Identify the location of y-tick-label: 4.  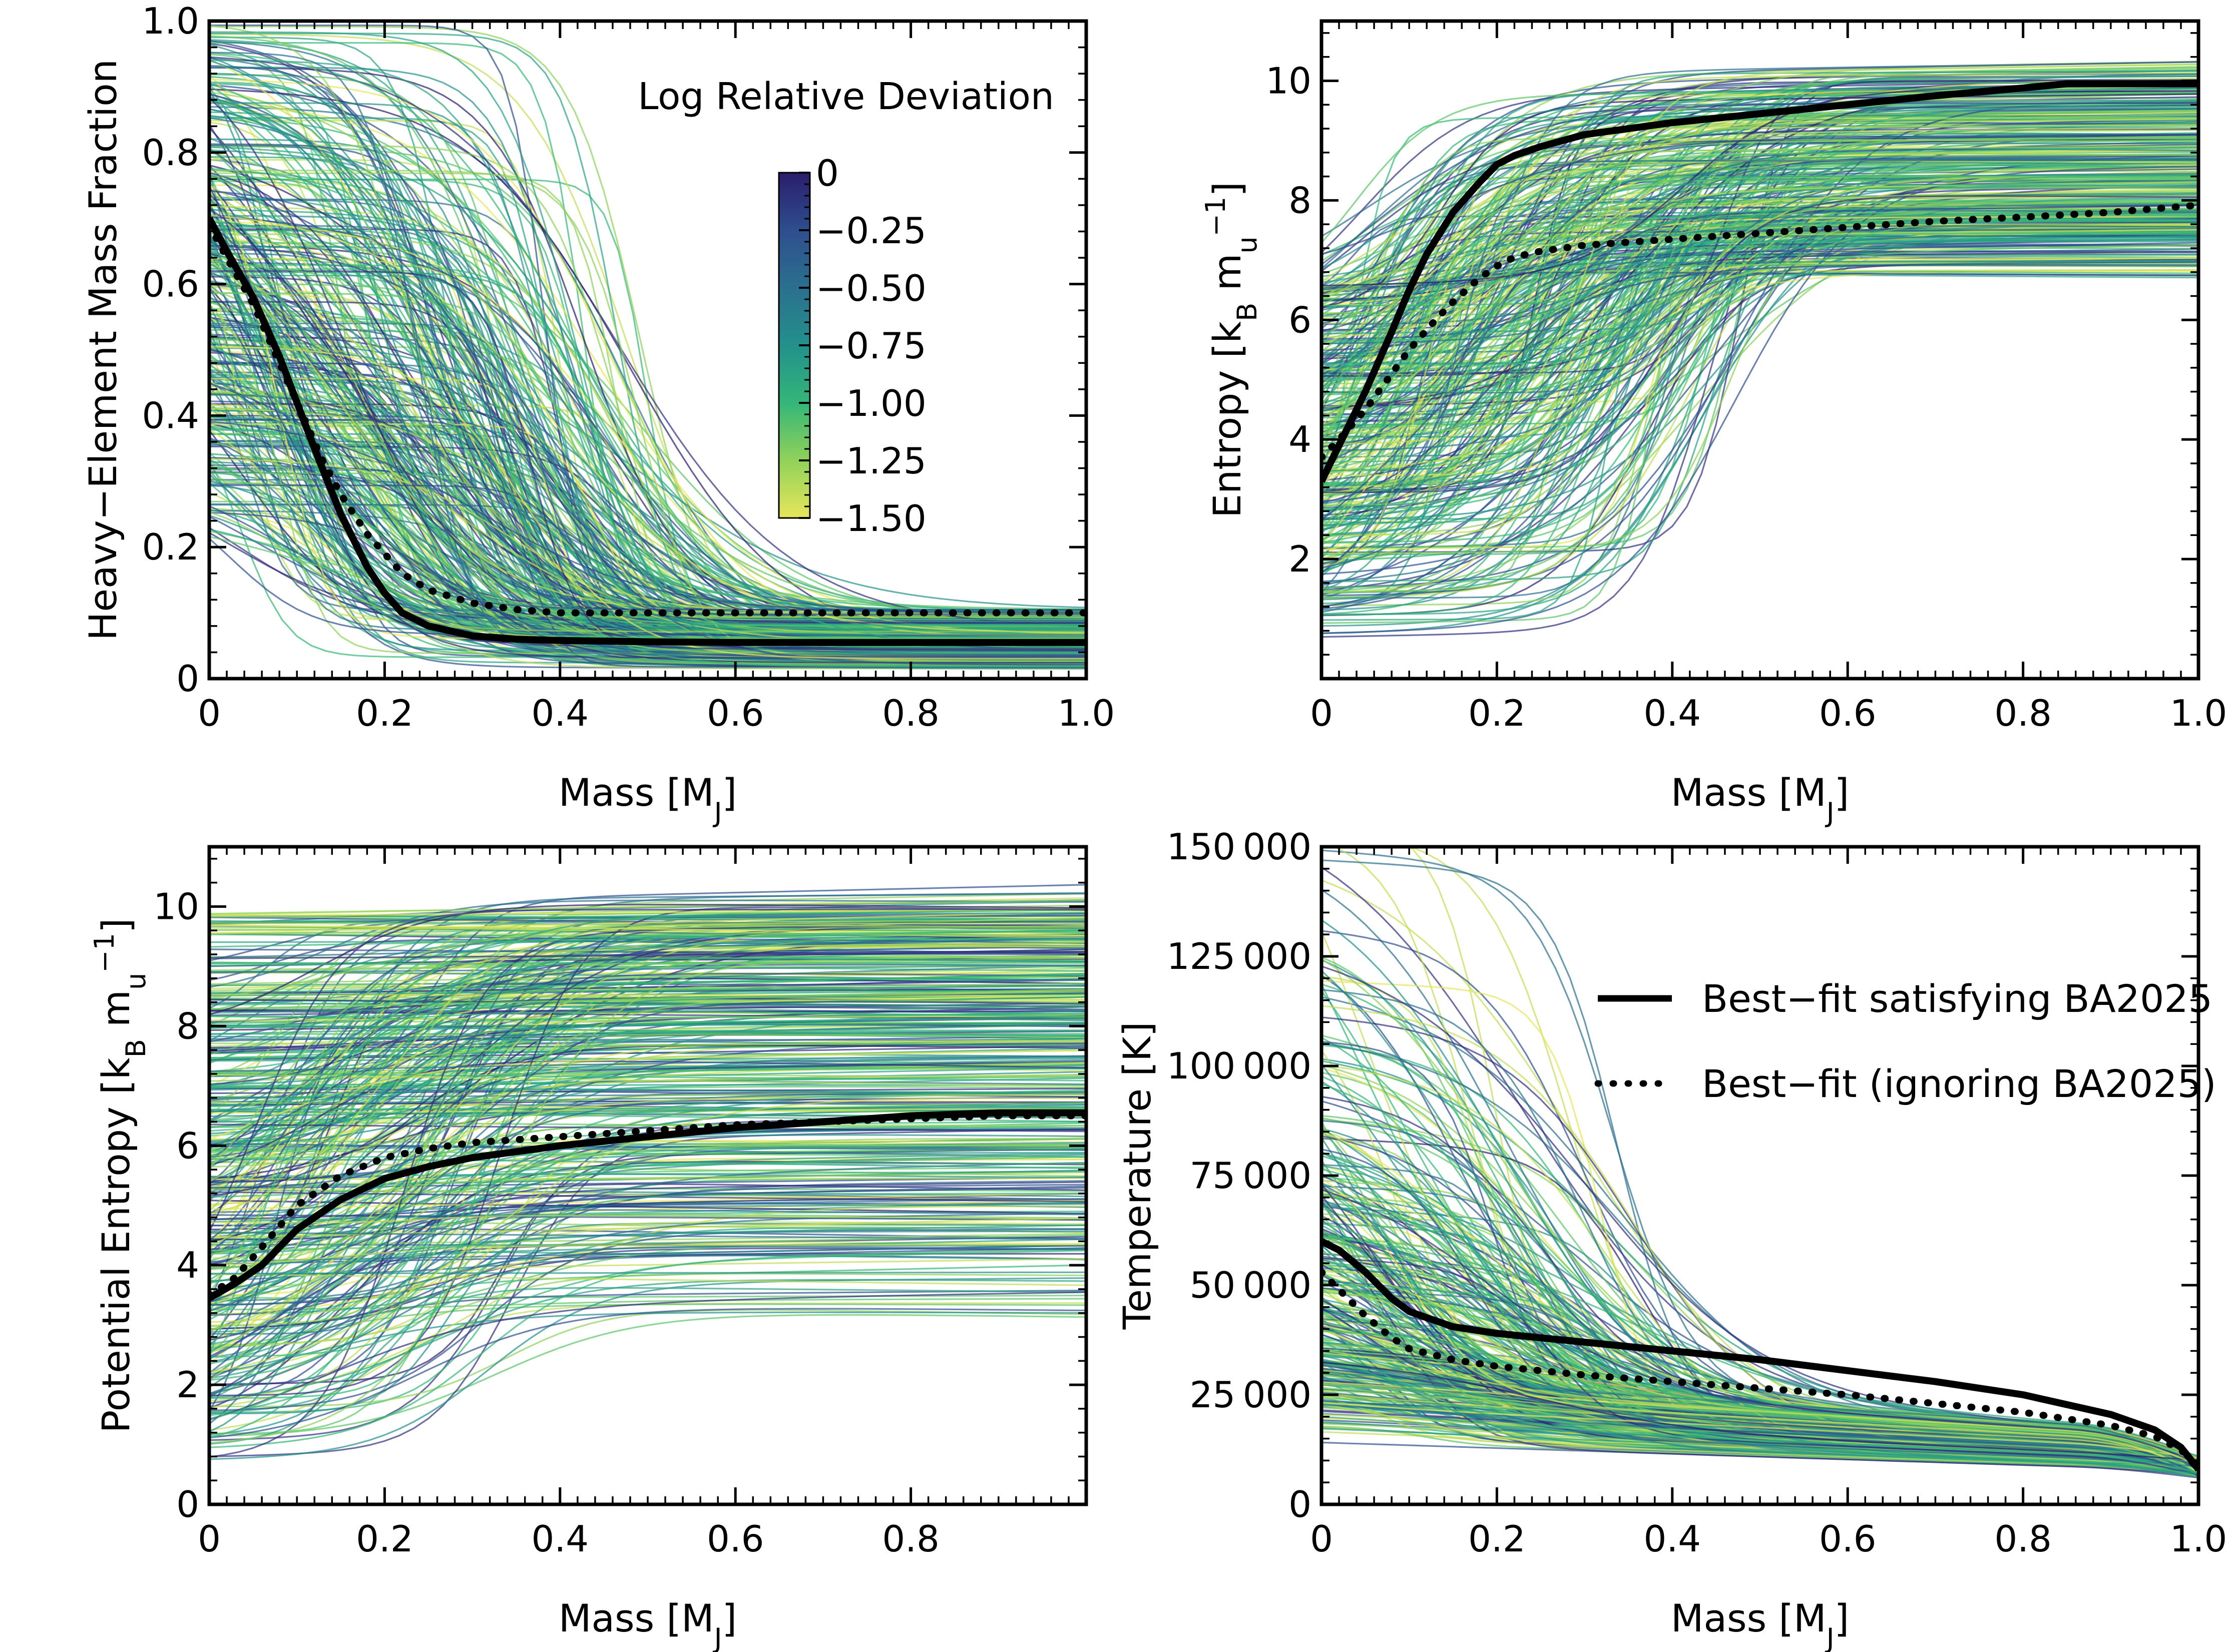
(187, 1265).